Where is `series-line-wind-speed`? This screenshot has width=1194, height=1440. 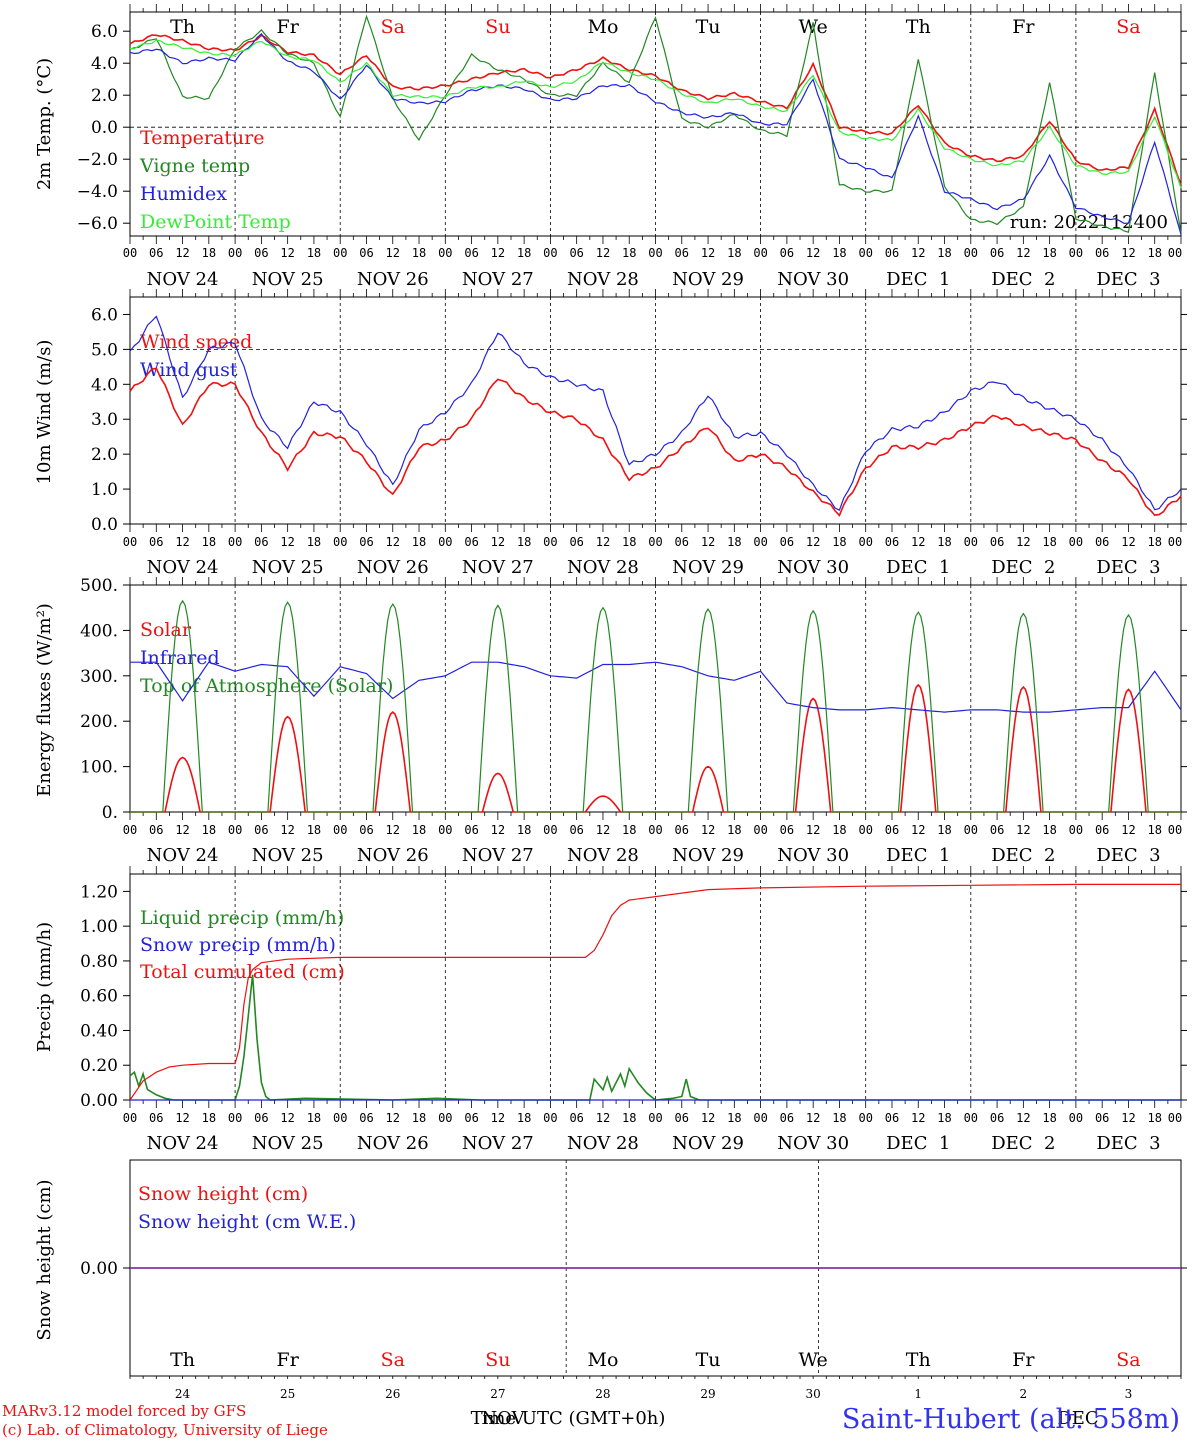 series-line-wind-speed is located at coordinates (655, 442).